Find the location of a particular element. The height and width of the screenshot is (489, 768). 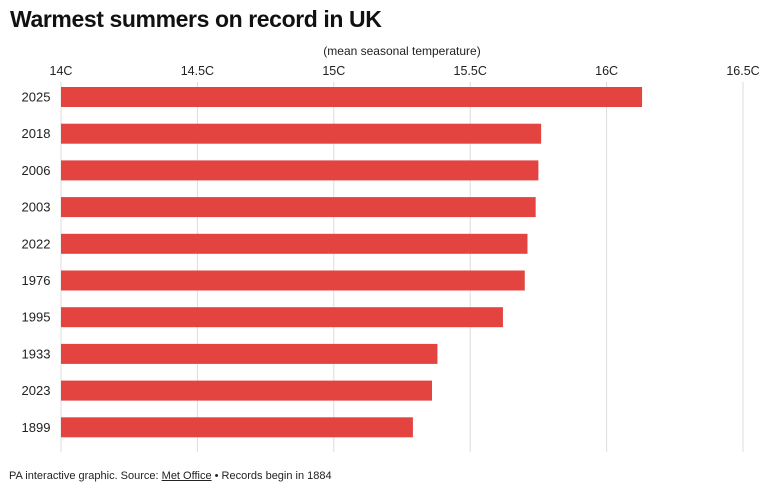

bar-2018 is located at coordinates (301, 133).